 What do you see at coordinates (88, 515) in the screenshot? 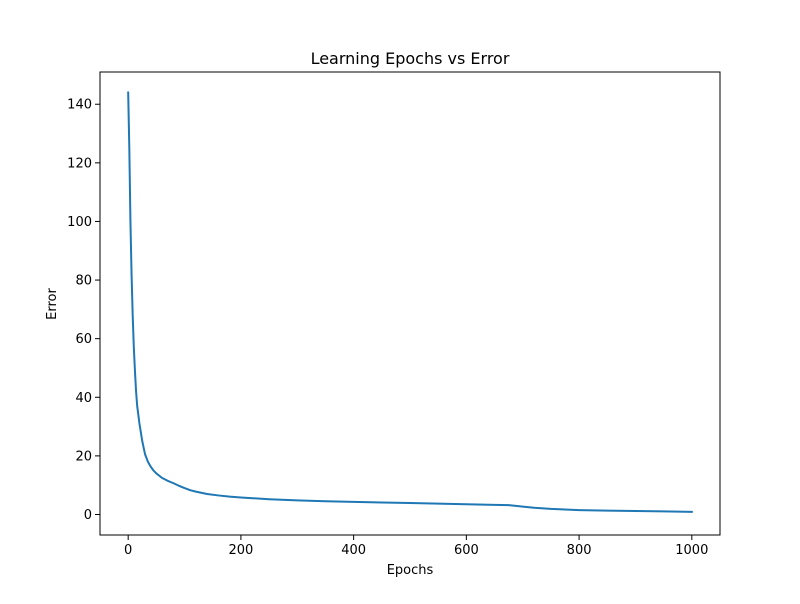
I see `y-tick-label: 0` at bounding box center [88, 515].